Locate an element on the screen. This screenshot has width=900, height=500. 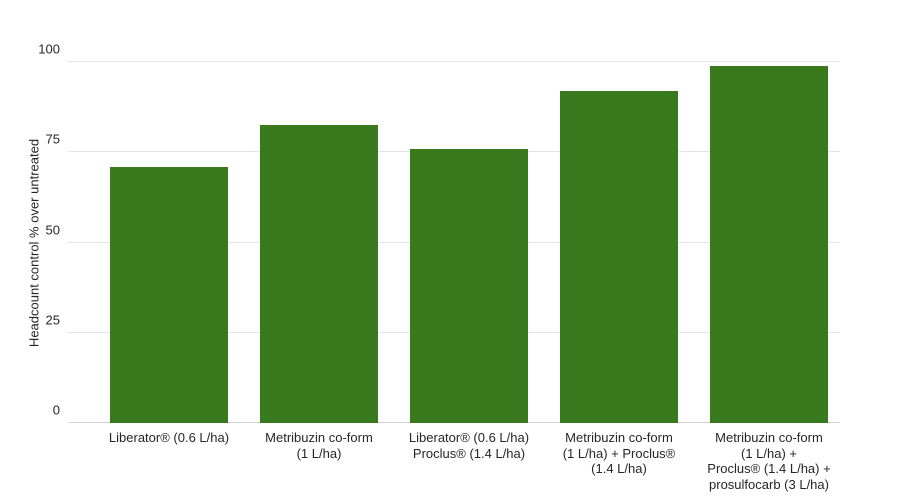
bar-metribuzin-coform is located at coordinates (319, 274).